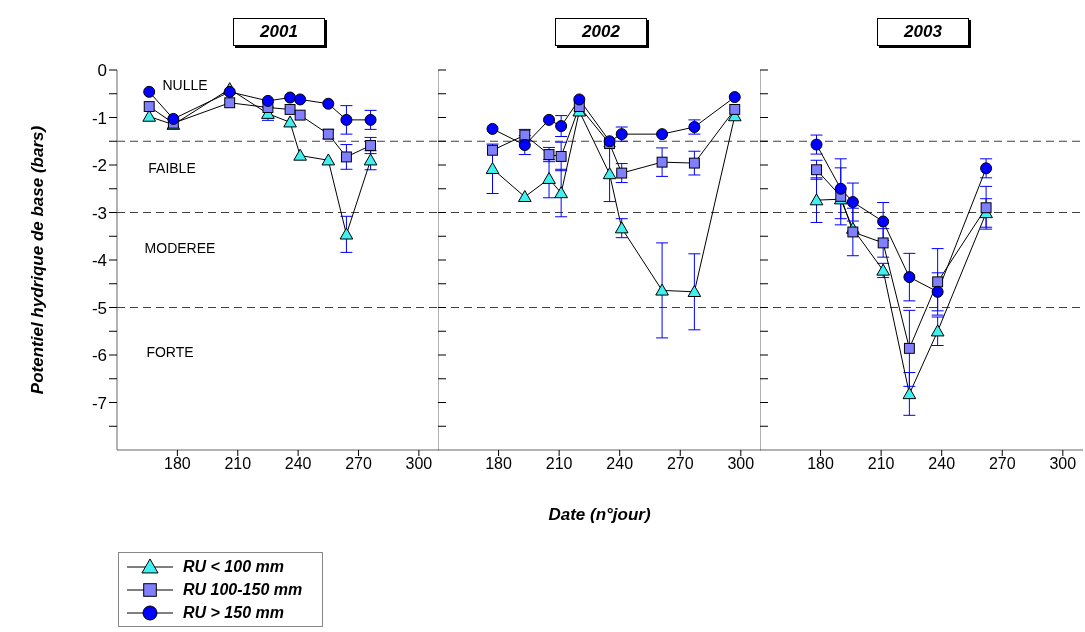 The width and height of the screenshot is (1085, 632). I want to click on y-tick-label: 0, so click(102, 71).